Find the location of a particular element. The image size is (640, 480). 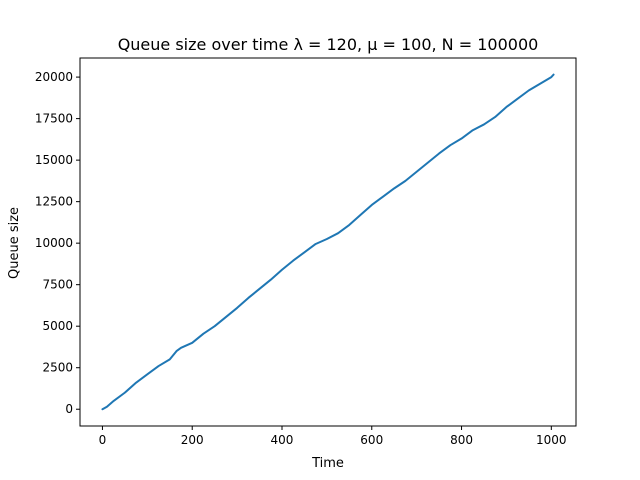

x-tick-label: 0 is located at coordinates (103, 440).